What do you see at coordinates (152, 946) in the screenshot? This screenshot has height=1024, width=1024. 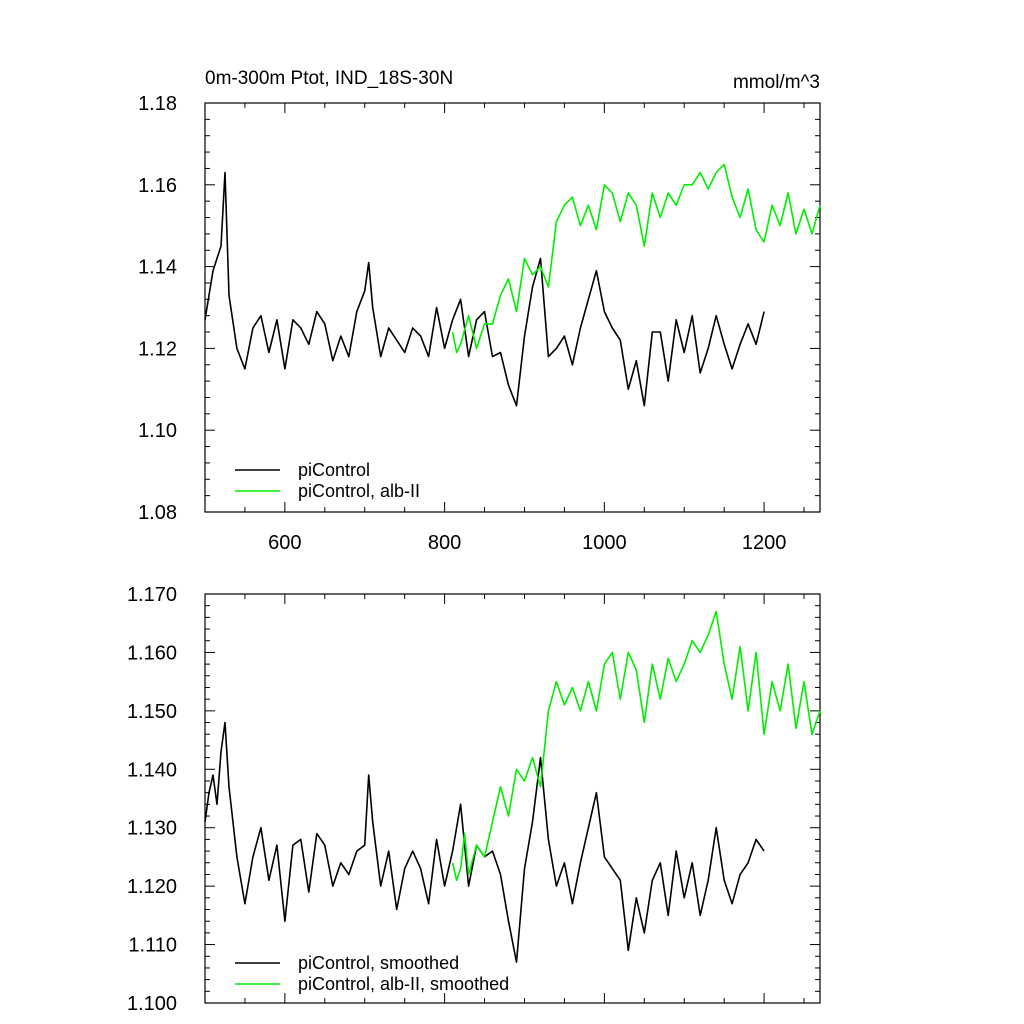 I see `y-tick-label: 1.110` at bounding box center [152, 946].